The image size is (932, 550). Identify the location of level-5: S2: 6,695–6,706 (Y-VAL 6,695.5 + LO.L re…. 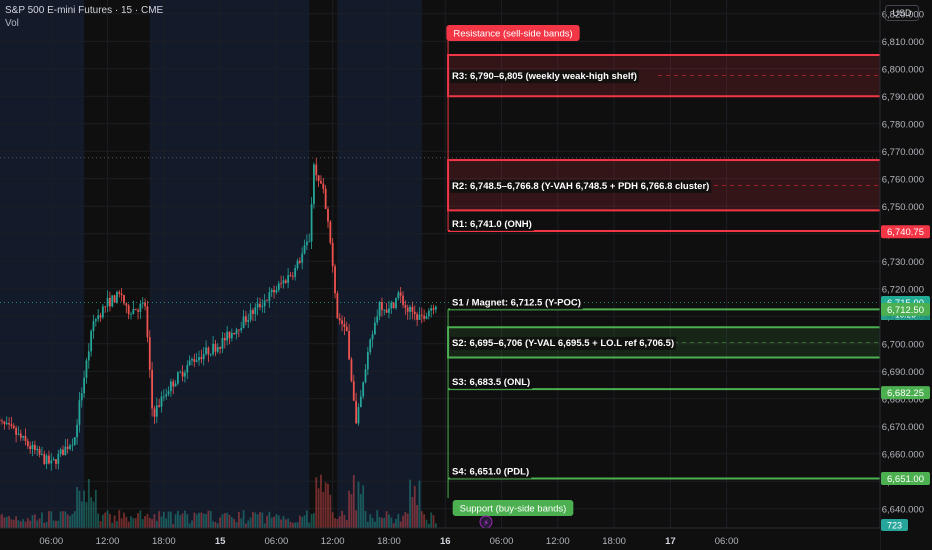
(665, 342).